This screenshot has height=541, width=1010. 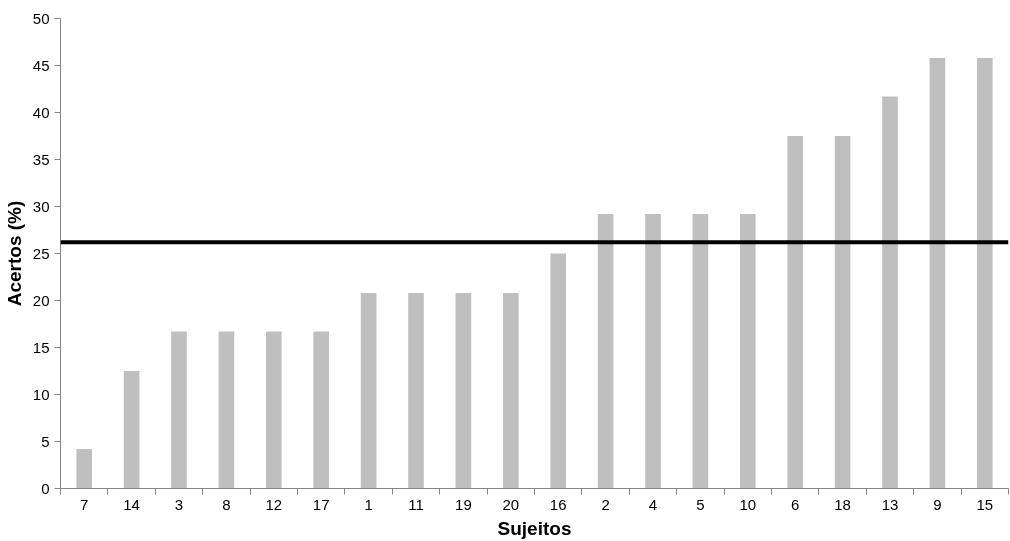 What do you see at coordinates (534, 528) in the screenshot?
I see `x-axis-title: Sujeitos` at bounding box center [534, 528].